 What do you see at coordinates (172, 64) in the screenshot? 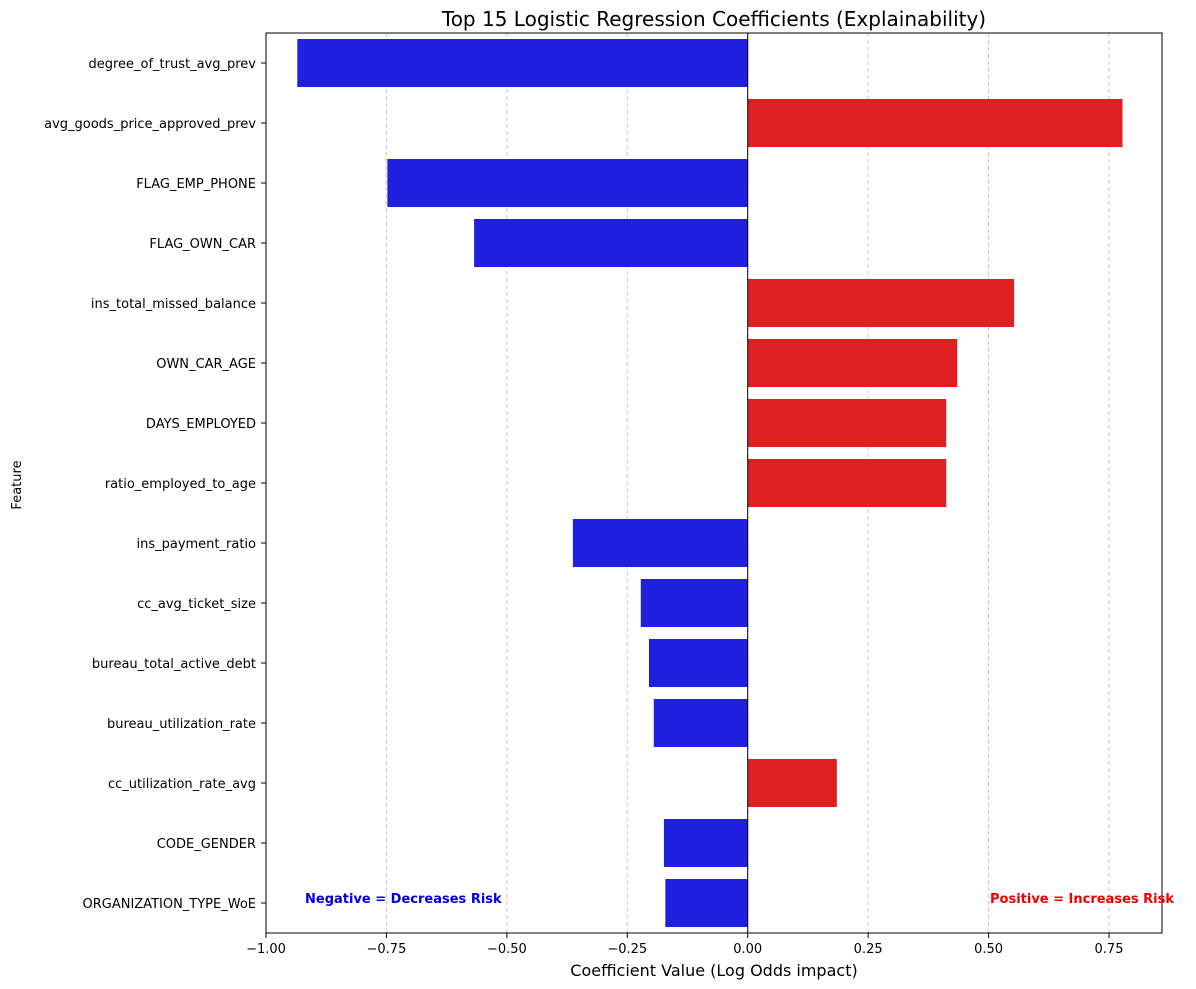
I see `y-tick-label: degree_of_trust_avg_prev` at bounding box center [172, 64].